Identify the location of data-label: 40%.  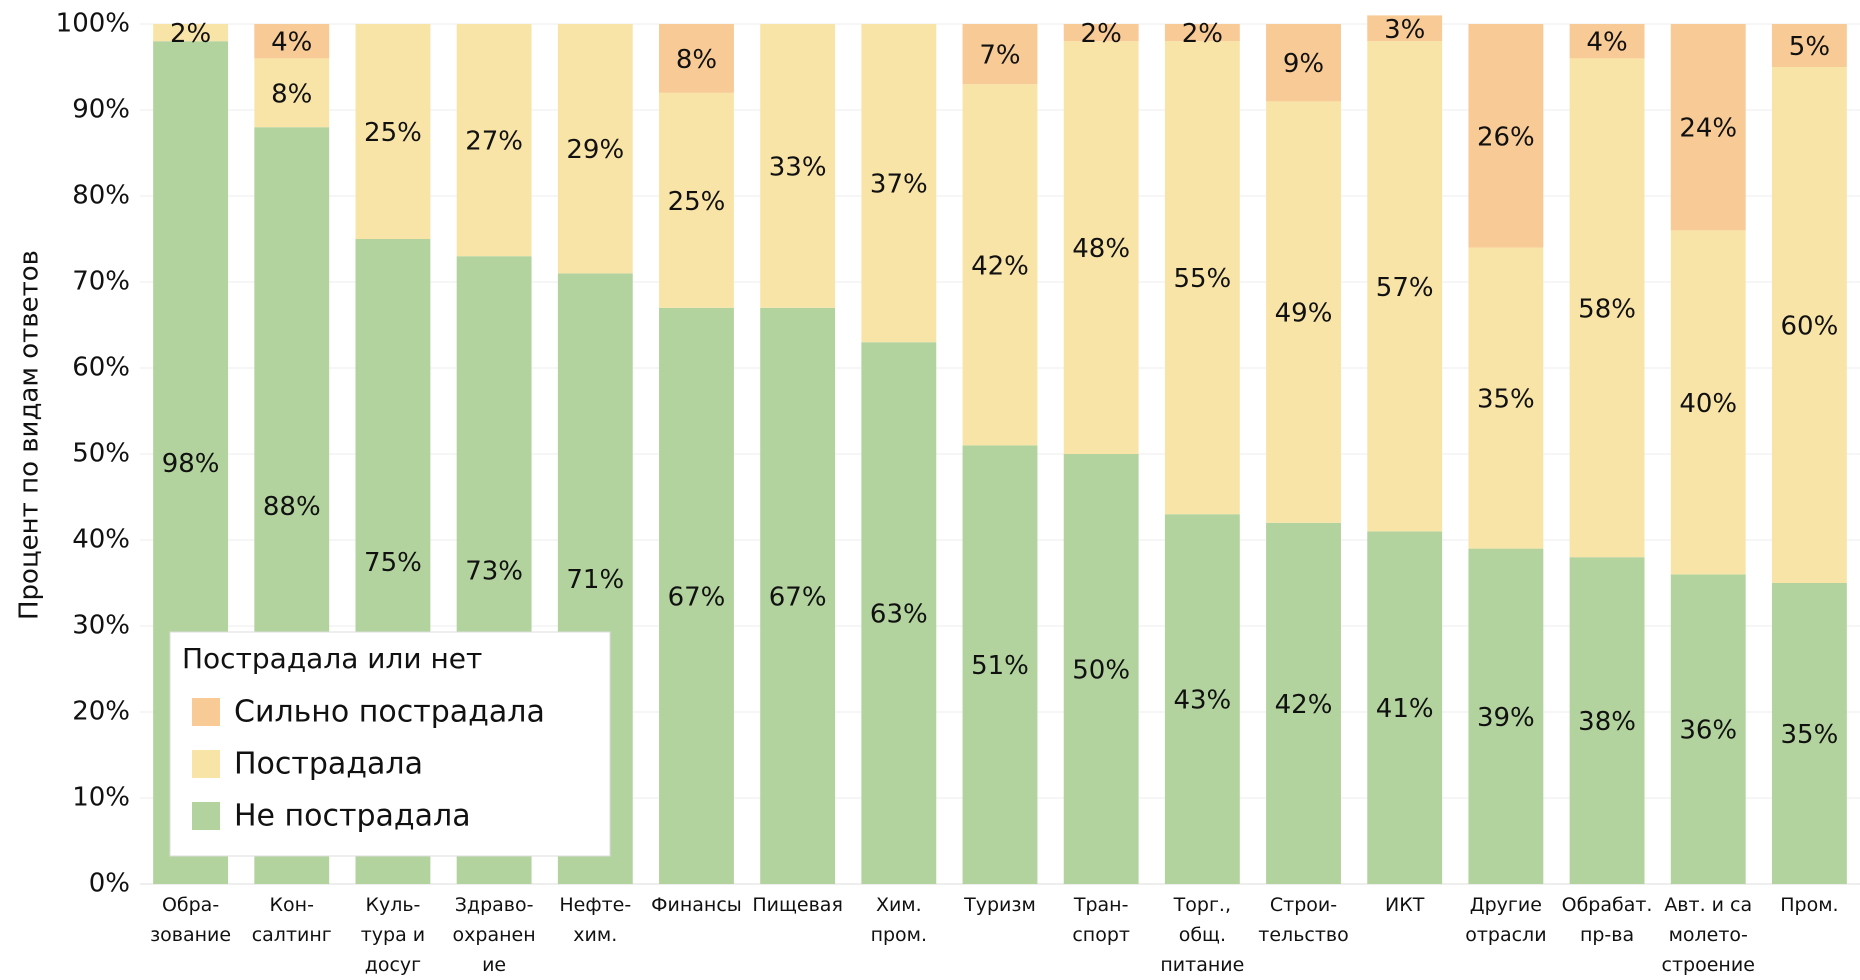
(1708, 404).